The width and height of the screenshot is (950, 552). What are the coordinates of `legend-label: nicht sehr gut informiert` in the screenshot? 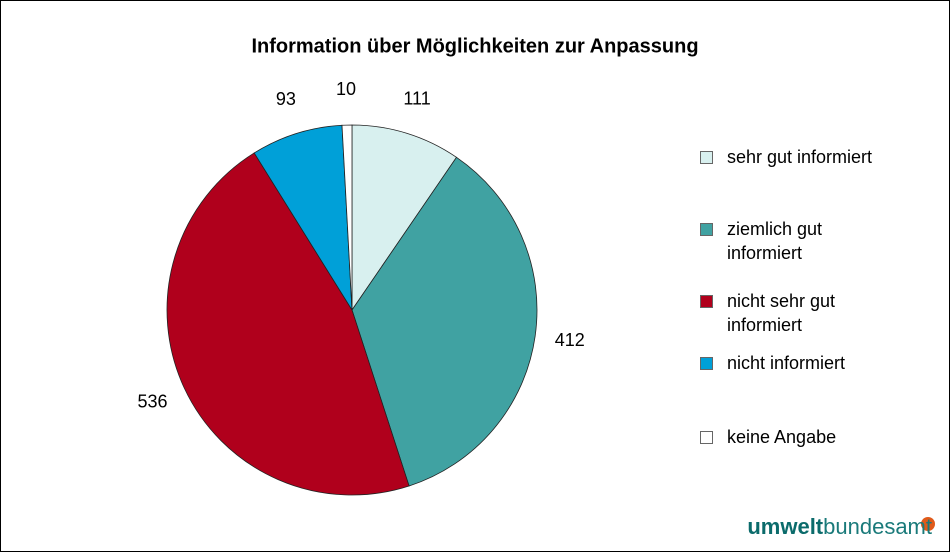 It's located at (781, 313).